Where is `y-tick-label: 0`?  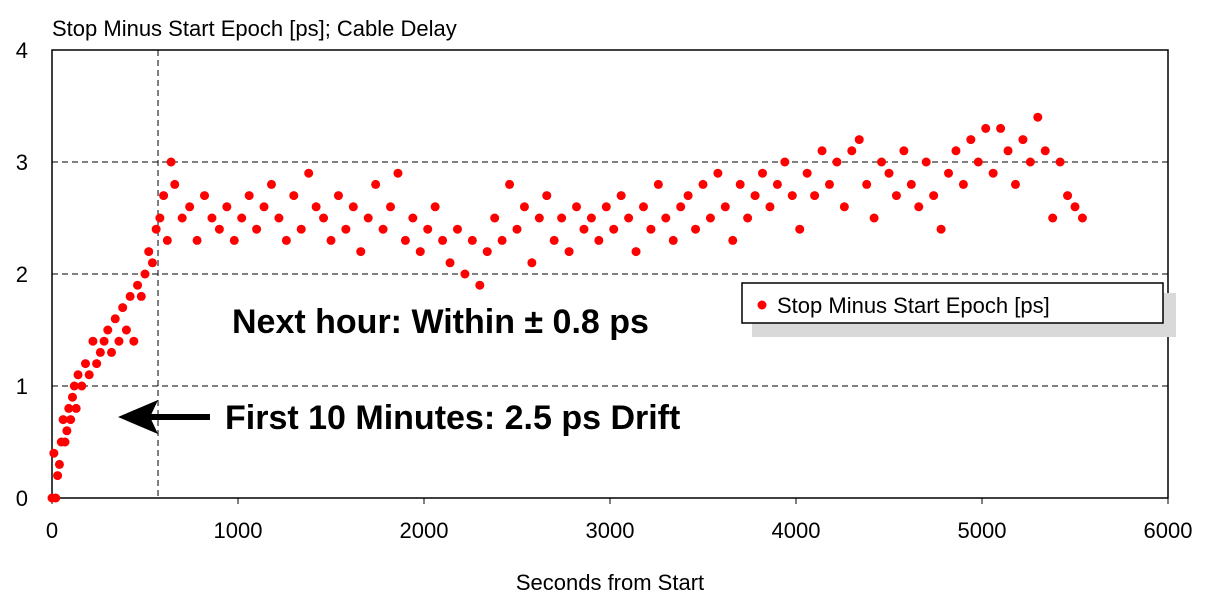
y-tick-label: 0 is located at coordinates (22, 498).